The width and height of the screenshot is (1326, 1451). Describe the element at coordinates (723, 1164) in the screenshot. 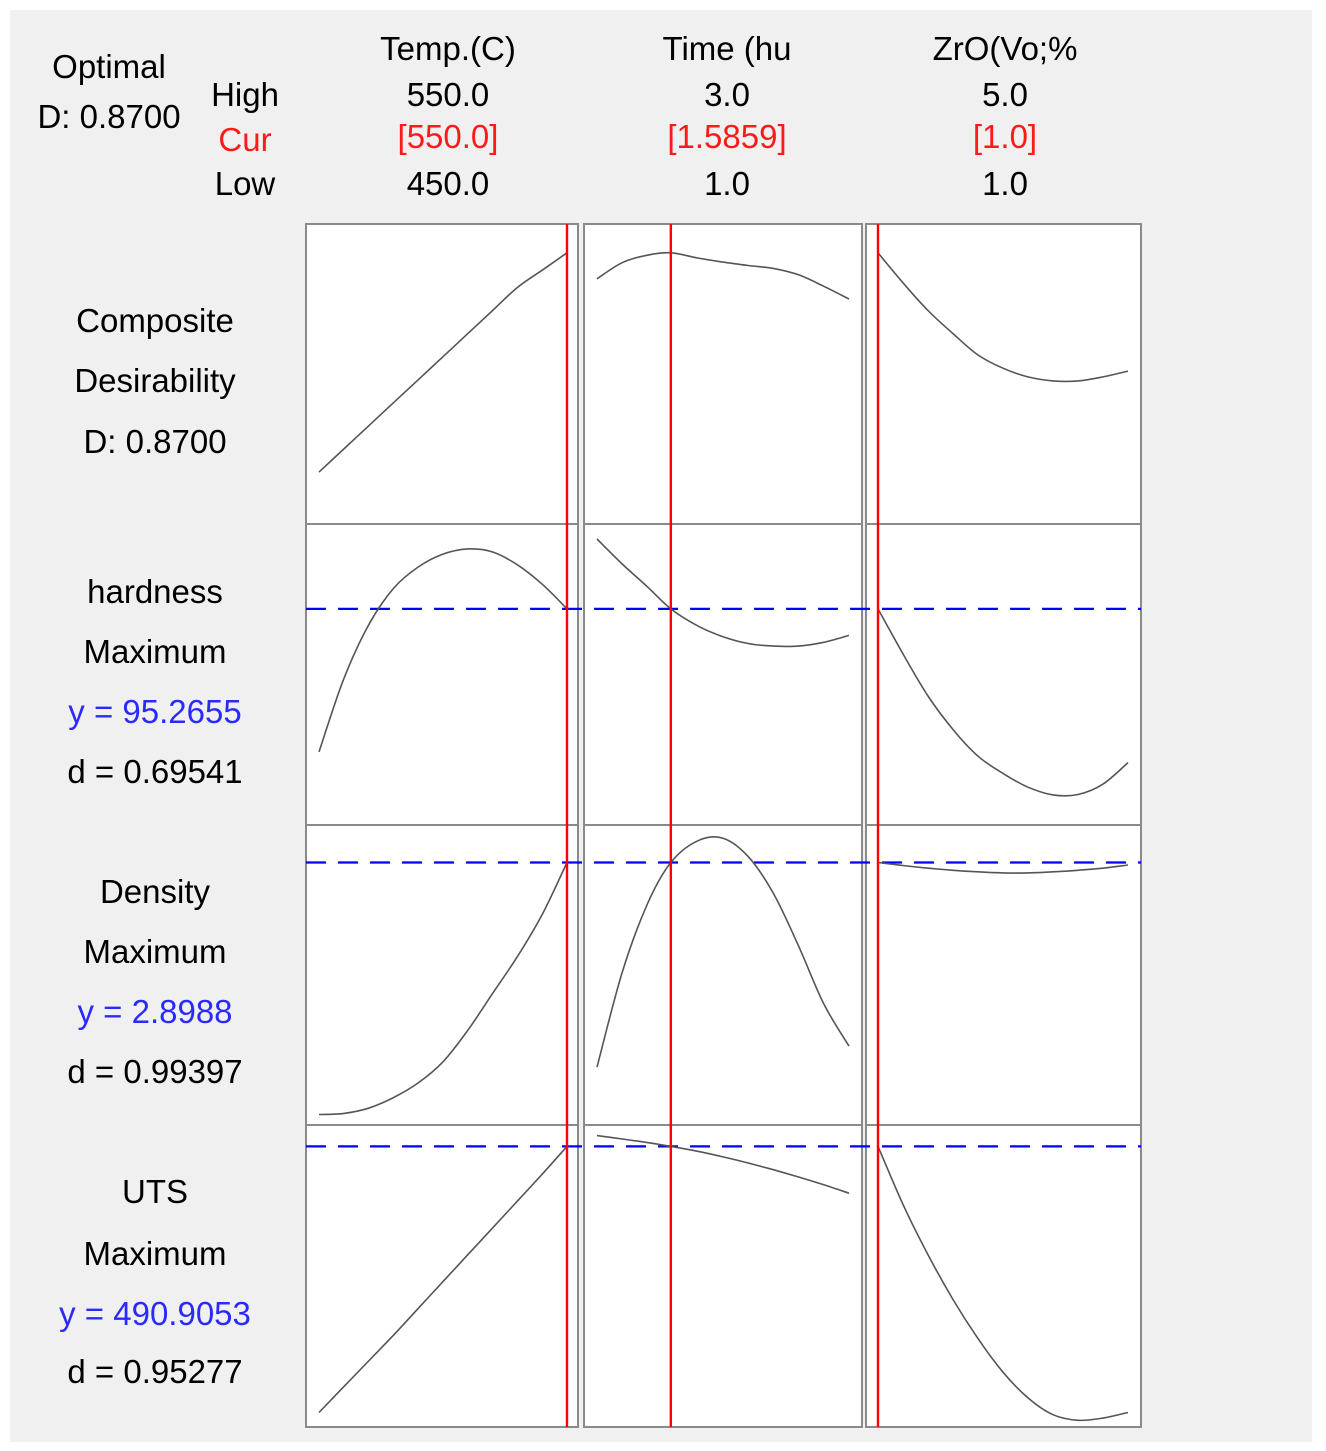

I see `curve-uts-time` at that location.